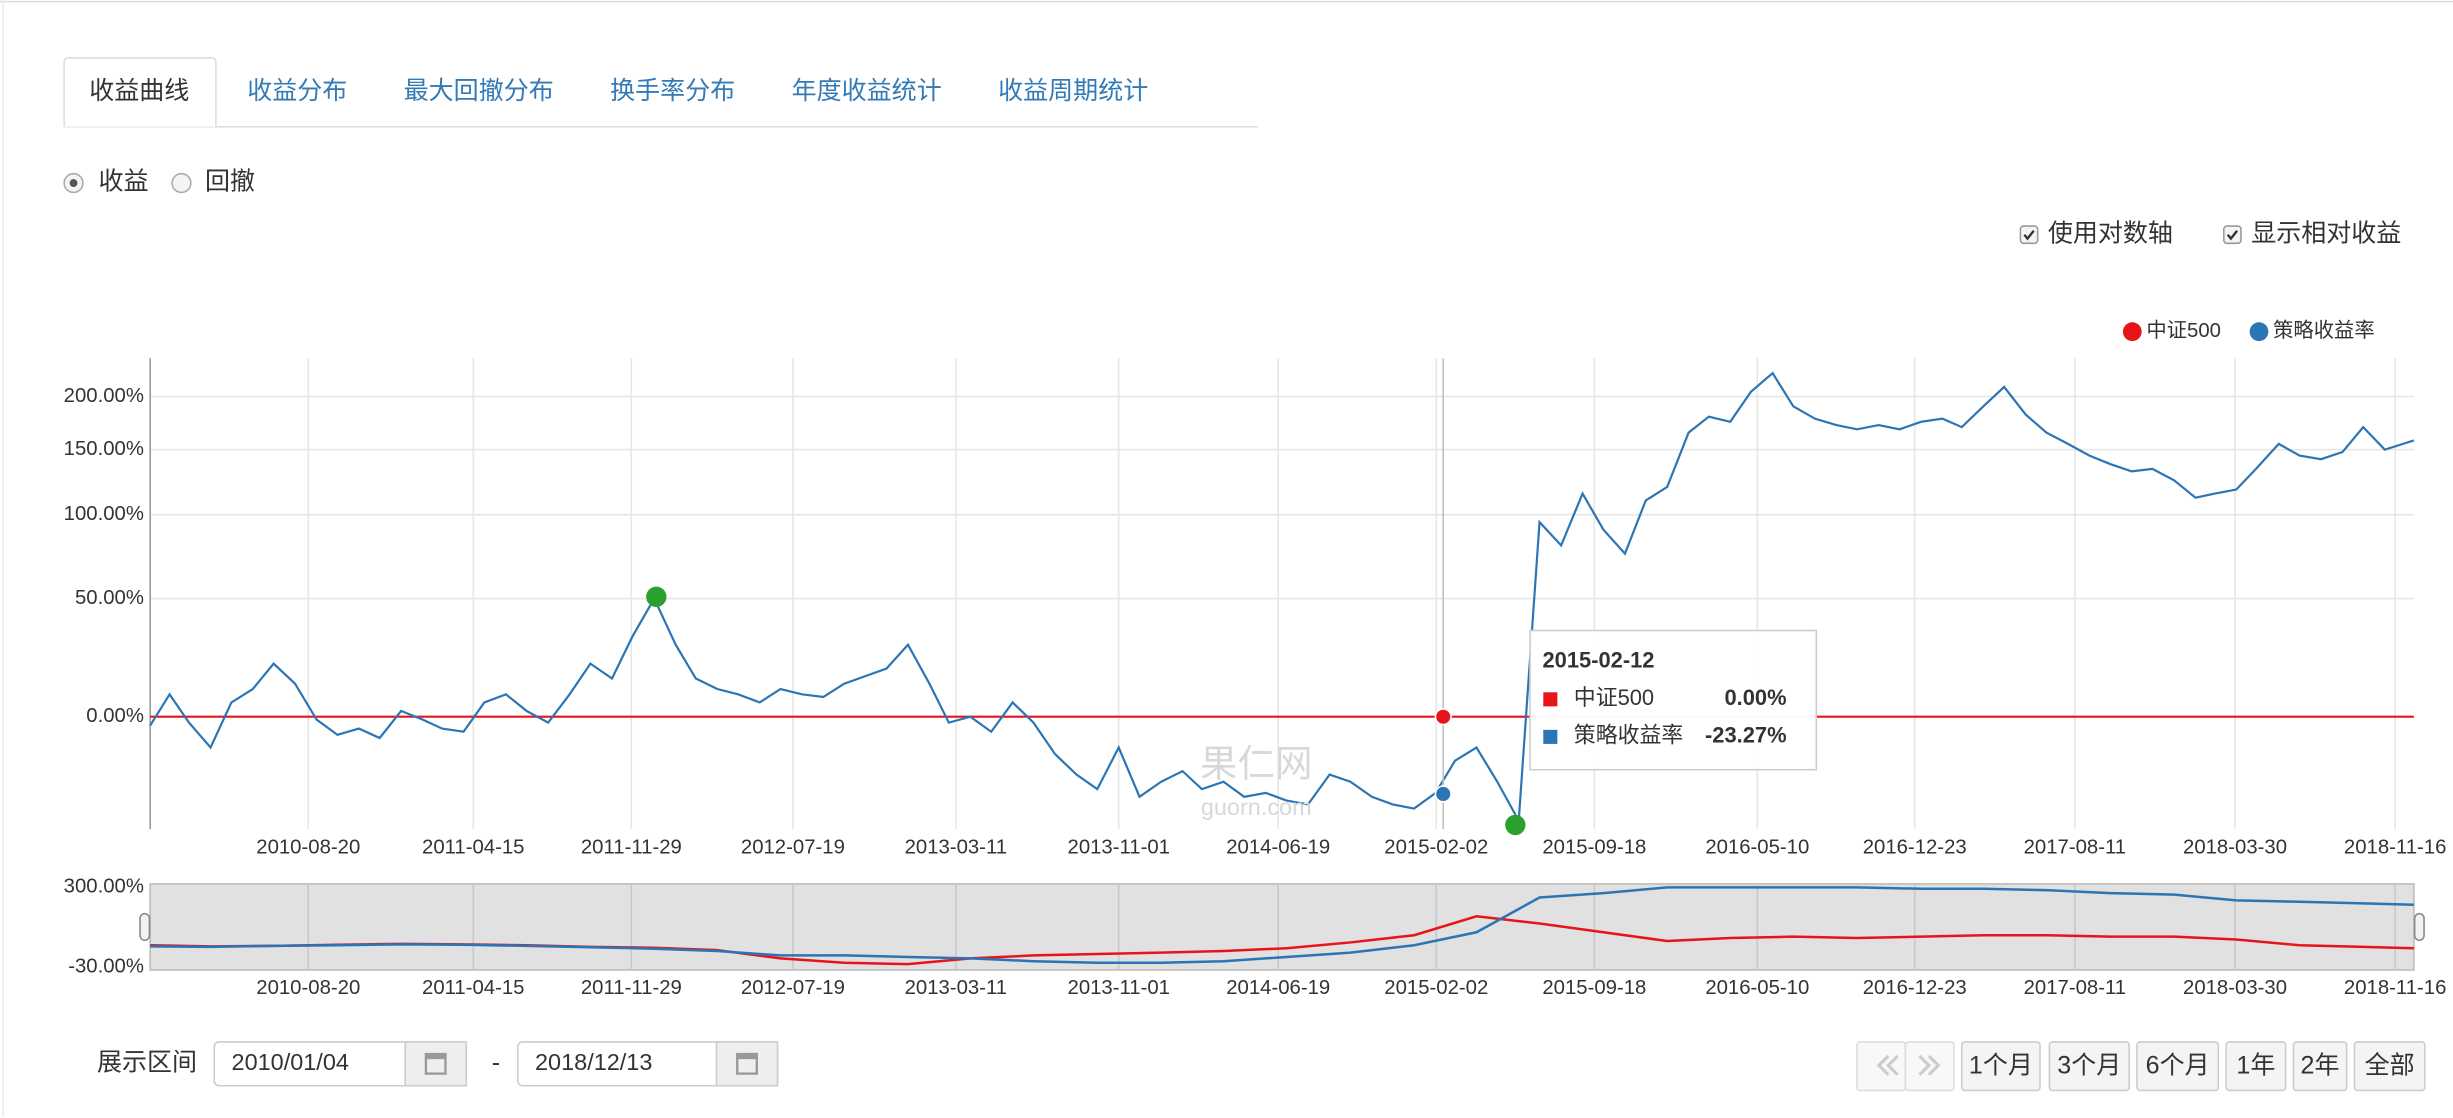 Image resolution: width=2453 pixels, height=1118 pixels. I want to click on legend-label: 策略收益率, so click(2324, 330).